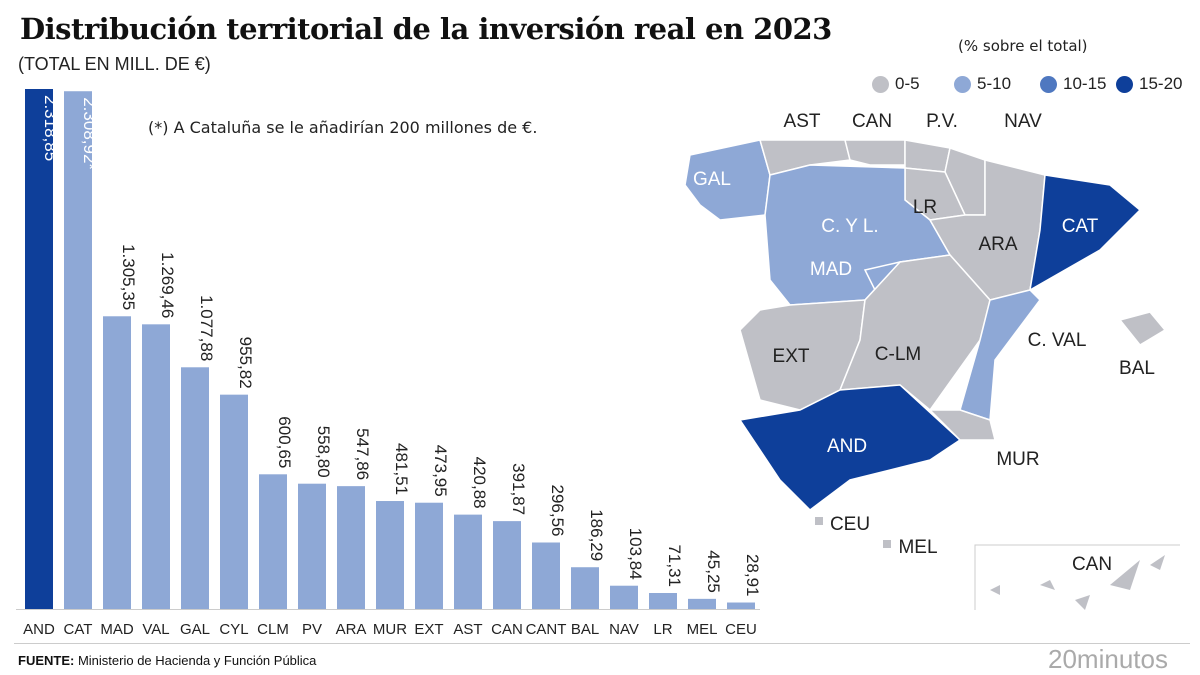 The image size is (1200, 675). Describe the element at coordinates (994, 83) in the screenshot. I see `legend-label: 5-10` at that location.